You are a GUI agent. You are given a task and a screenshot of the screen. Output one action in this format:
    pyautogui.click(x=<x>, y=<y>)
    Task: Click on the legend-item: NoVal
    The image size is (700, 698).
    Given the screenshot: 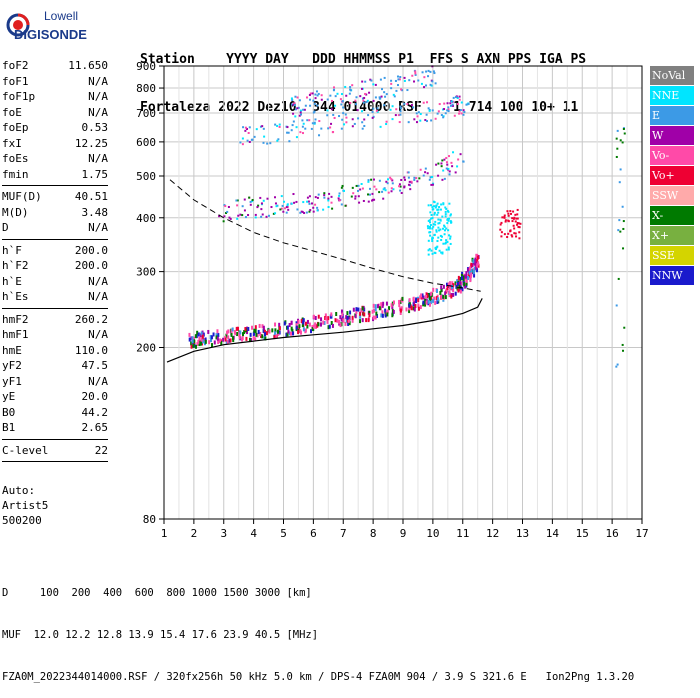 What is the action you would take?
    pyautogui.click(x=672, y=75)
    